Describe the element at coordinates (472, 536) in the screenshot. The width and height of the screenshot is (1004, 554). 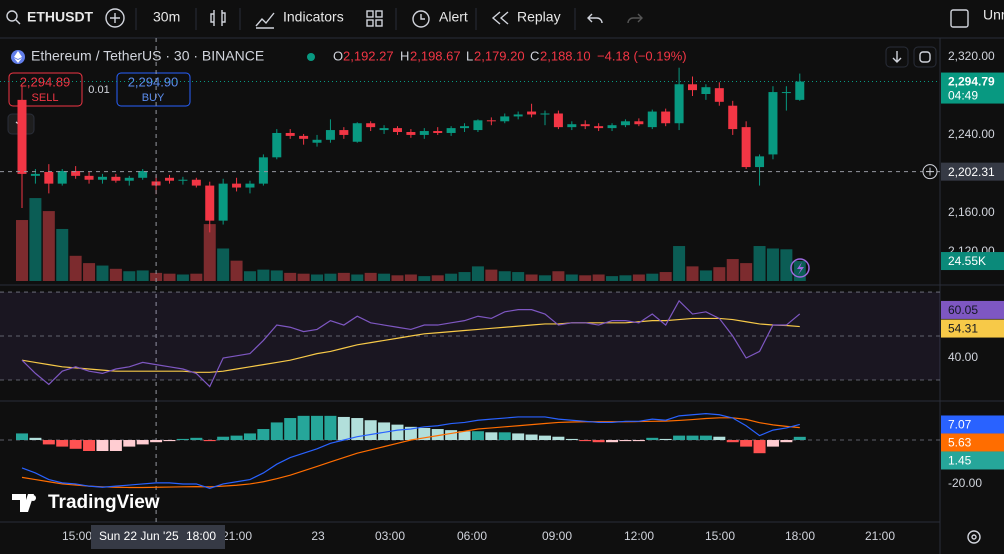
I see `x-tick-label: 06:00` at that location.